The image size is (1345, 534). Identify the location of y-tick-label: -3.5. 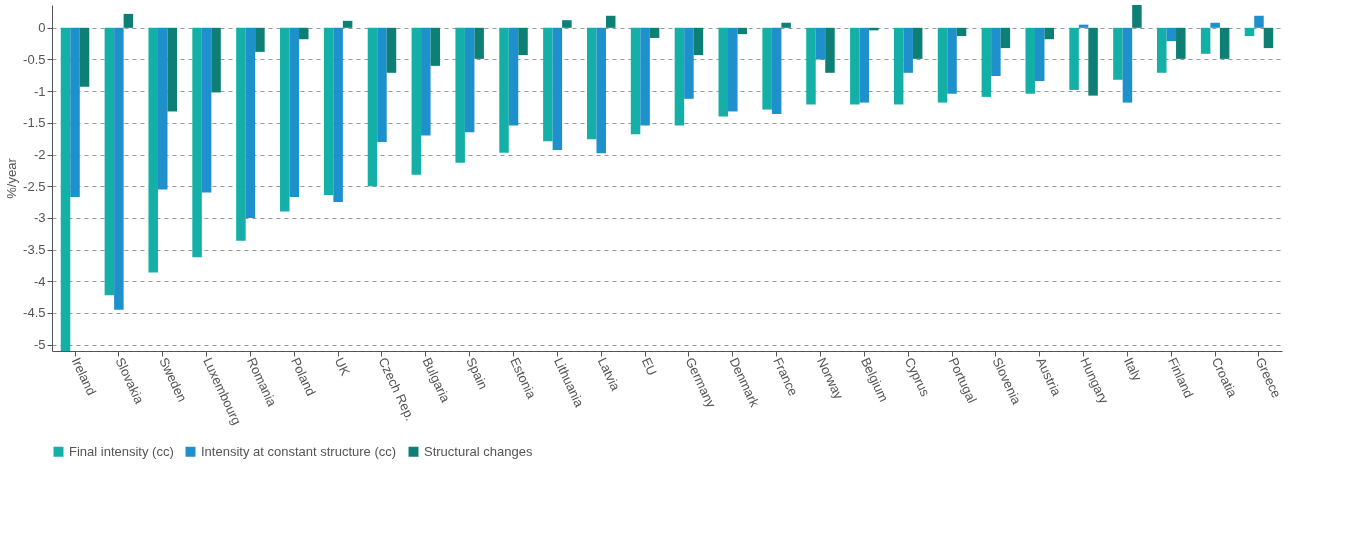
(34, 250).